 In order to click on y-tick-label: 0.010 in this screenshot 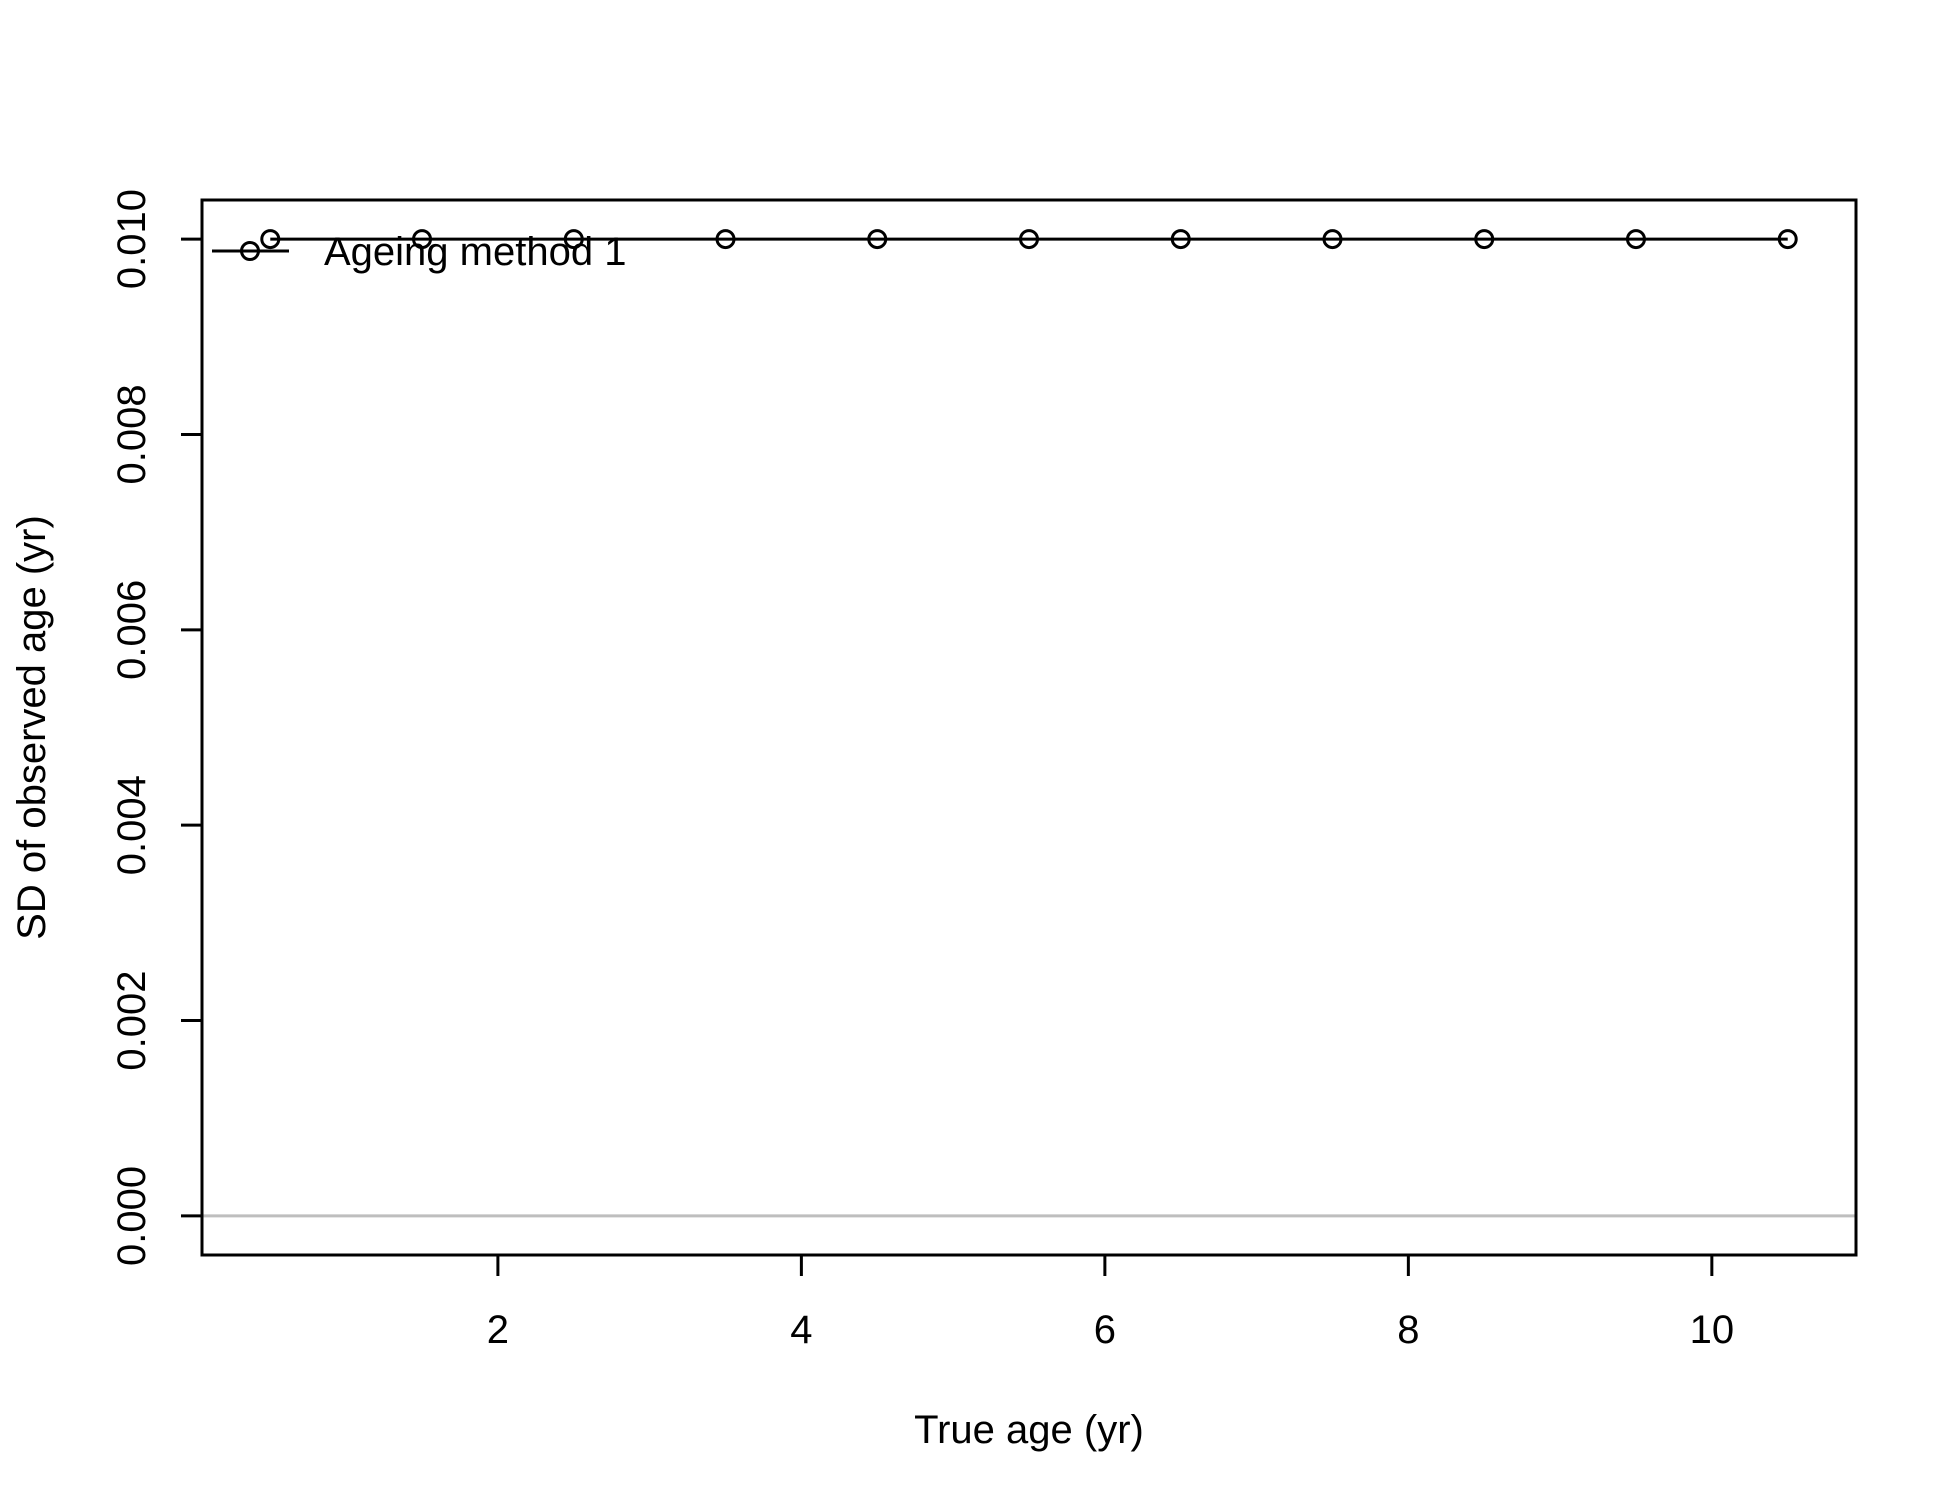, I will do `click(132, 239)`.